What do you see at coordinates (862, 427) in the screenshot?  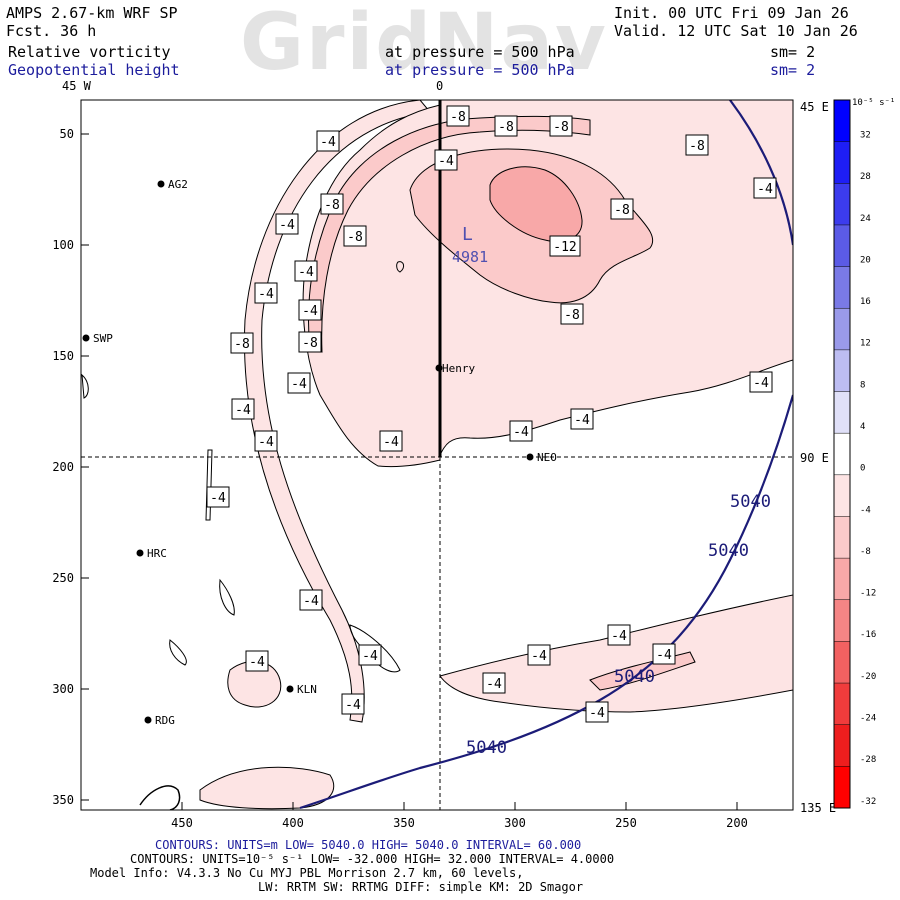 I see `colorbar-tick-label: 4` at bounding box center [862, 427].